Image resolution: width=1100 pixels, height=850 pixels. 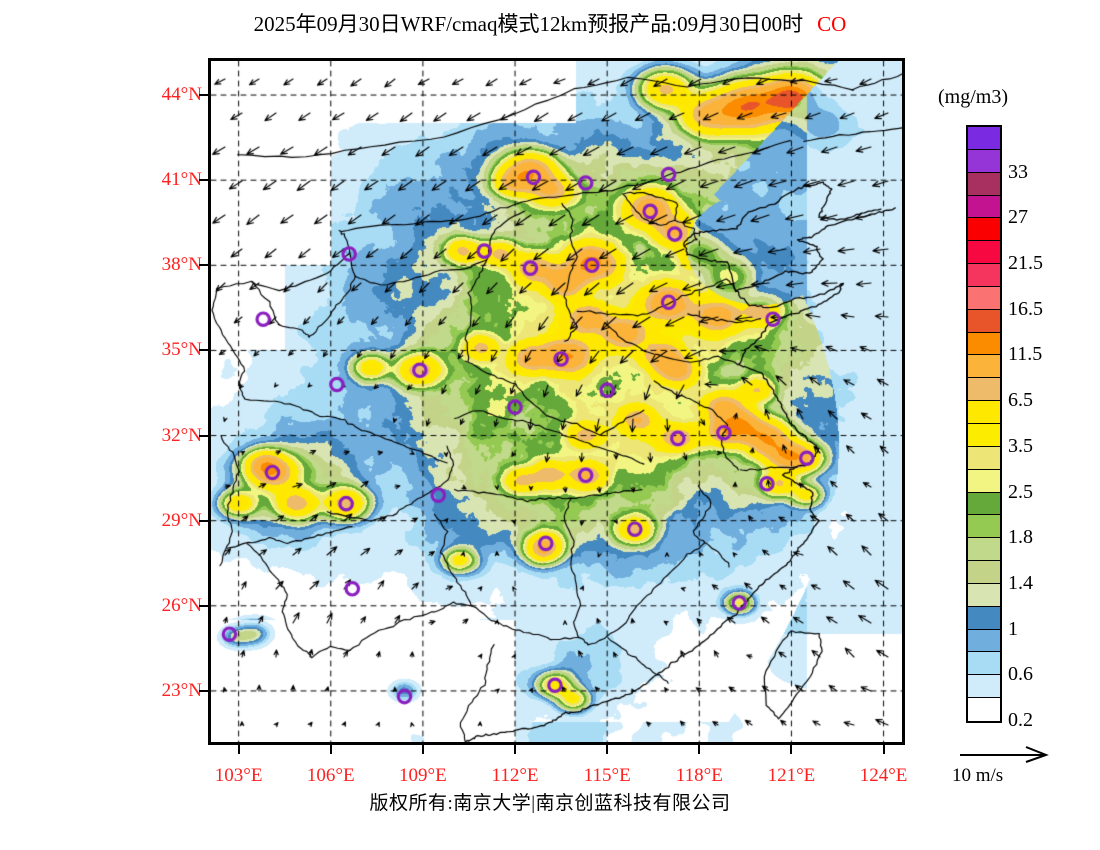 What do you see at coordinates (181, 605) in the screenshot?
I see `lat-tick-label: 26°N` at bounding box center [181, 605].